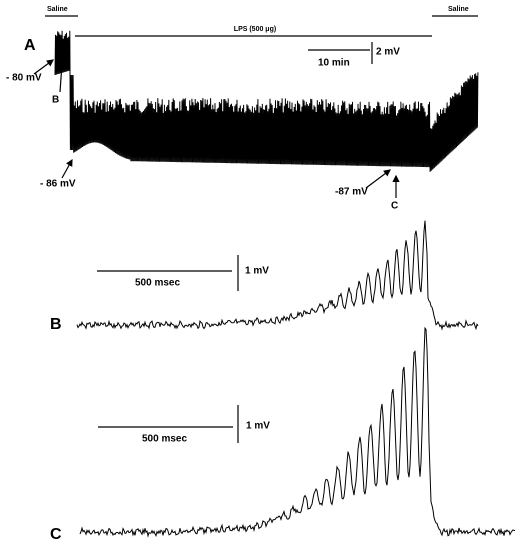 This screenshot has width=525, height=550. Describe the element at coordinates (30, 45) in the screenshot. I see `panel-letter: A` at that location.